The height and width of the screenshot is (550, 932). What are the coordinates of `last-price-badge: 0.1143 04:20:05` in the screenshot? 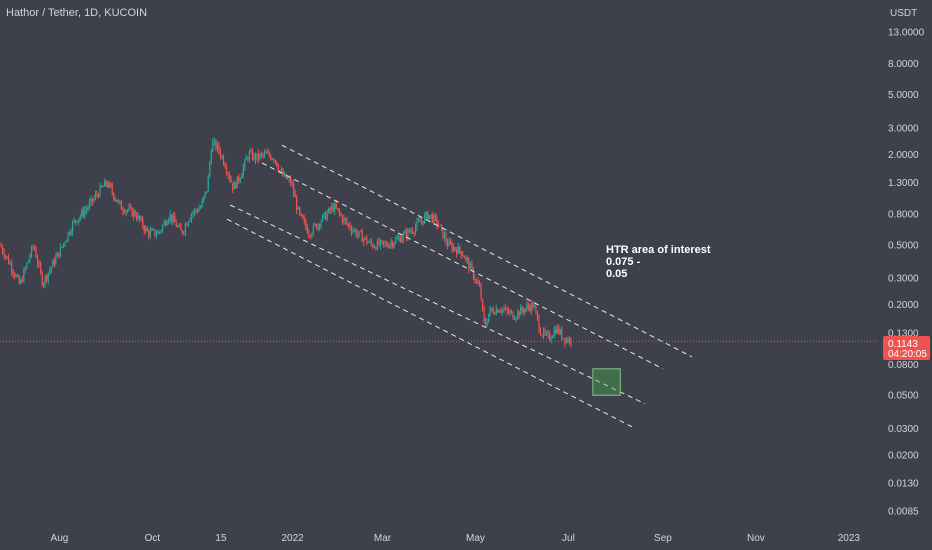 It's located at (906, 348).